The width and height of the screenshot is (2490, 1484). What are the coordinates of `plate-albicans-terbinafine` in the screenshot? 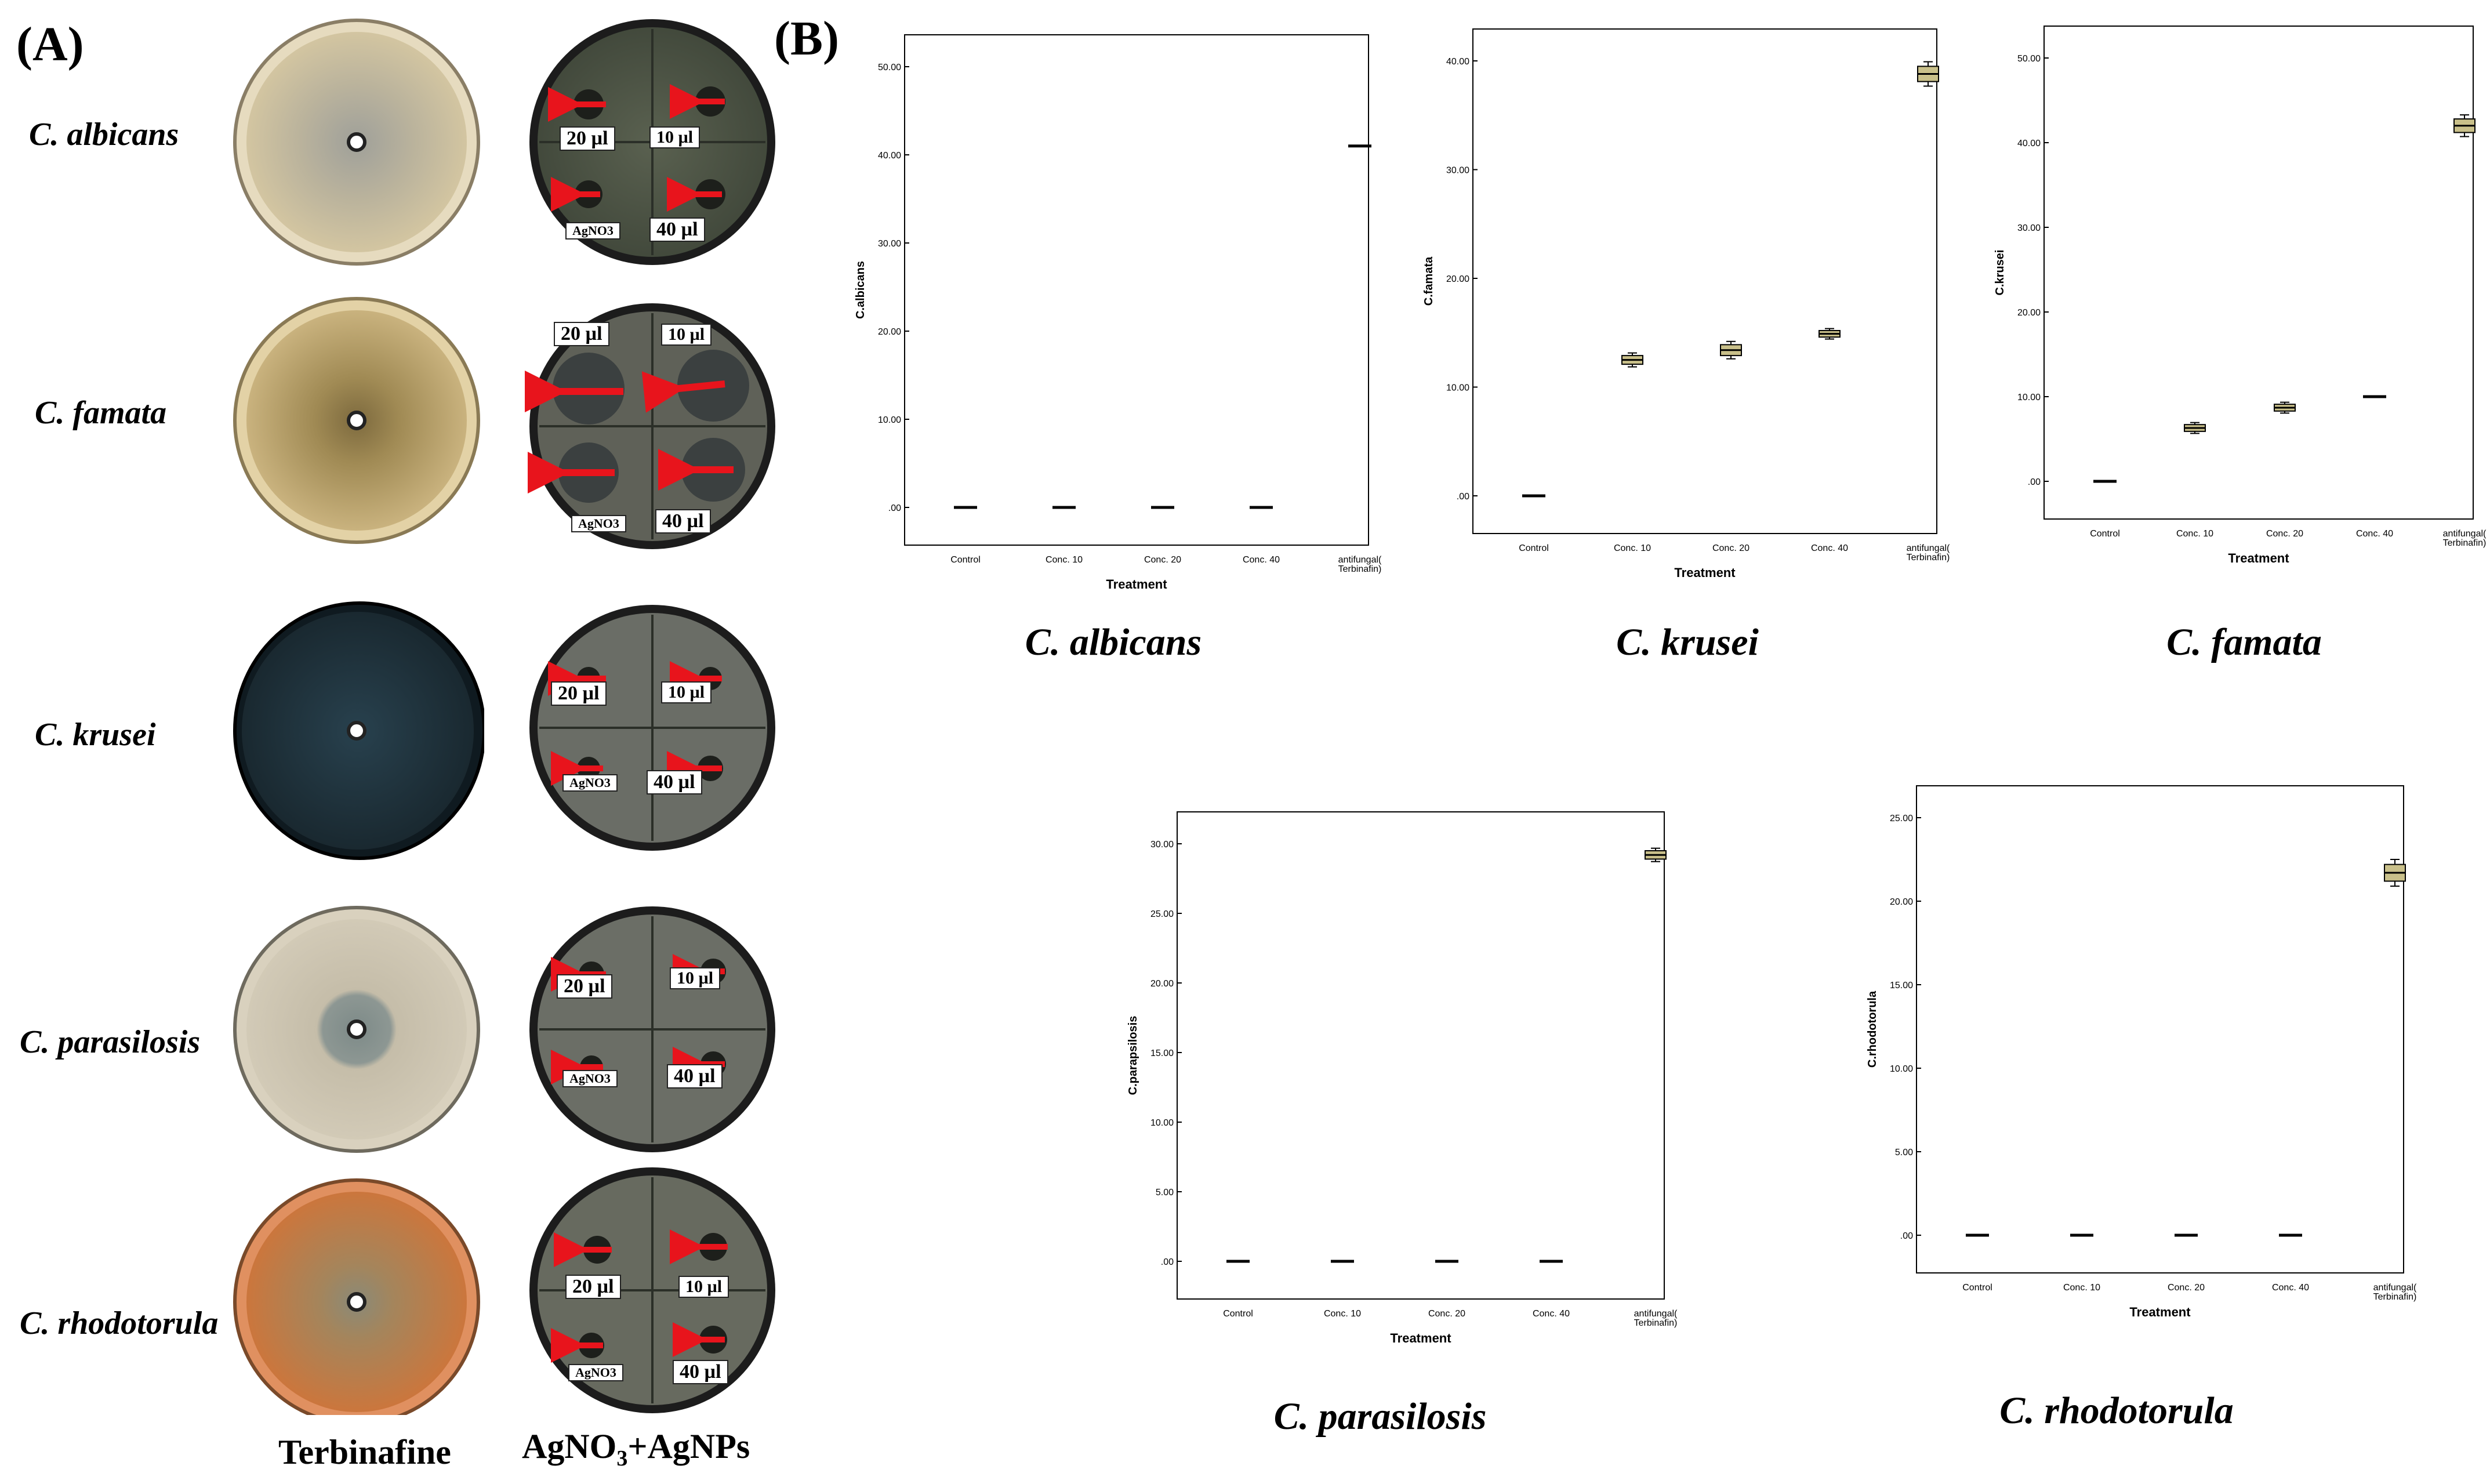 It's located at (356, 142).